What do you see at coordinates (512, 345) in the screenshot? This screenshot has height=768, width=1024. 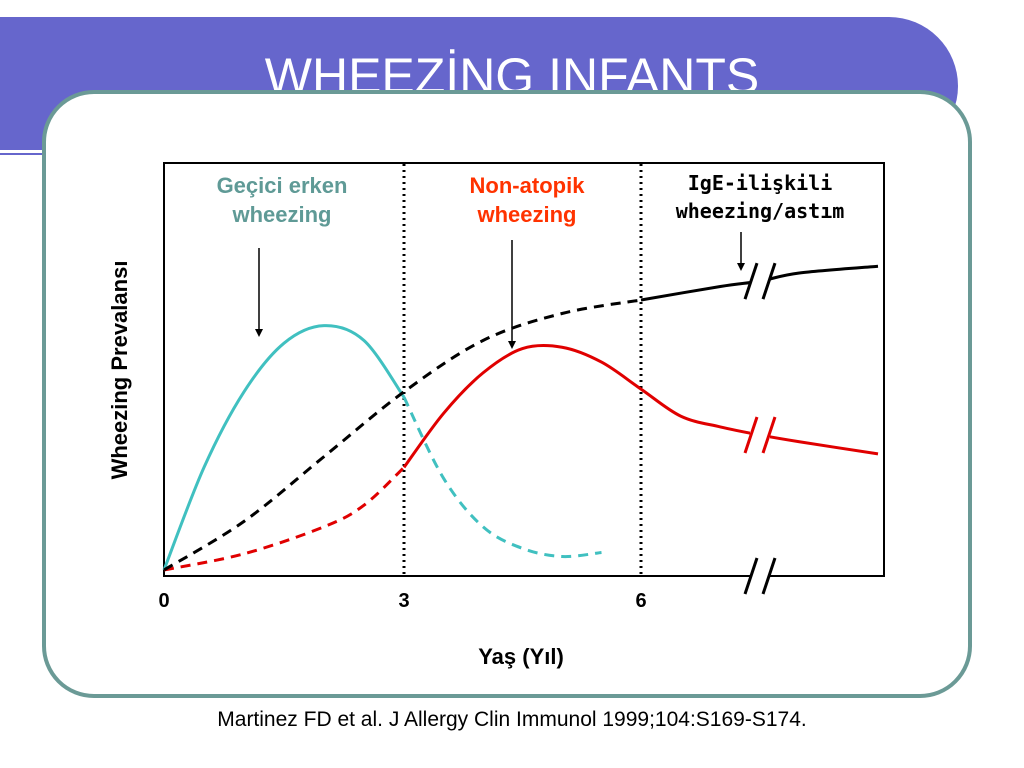 I see `non-atopic-arrow-head` at bounding box center [512, 345].